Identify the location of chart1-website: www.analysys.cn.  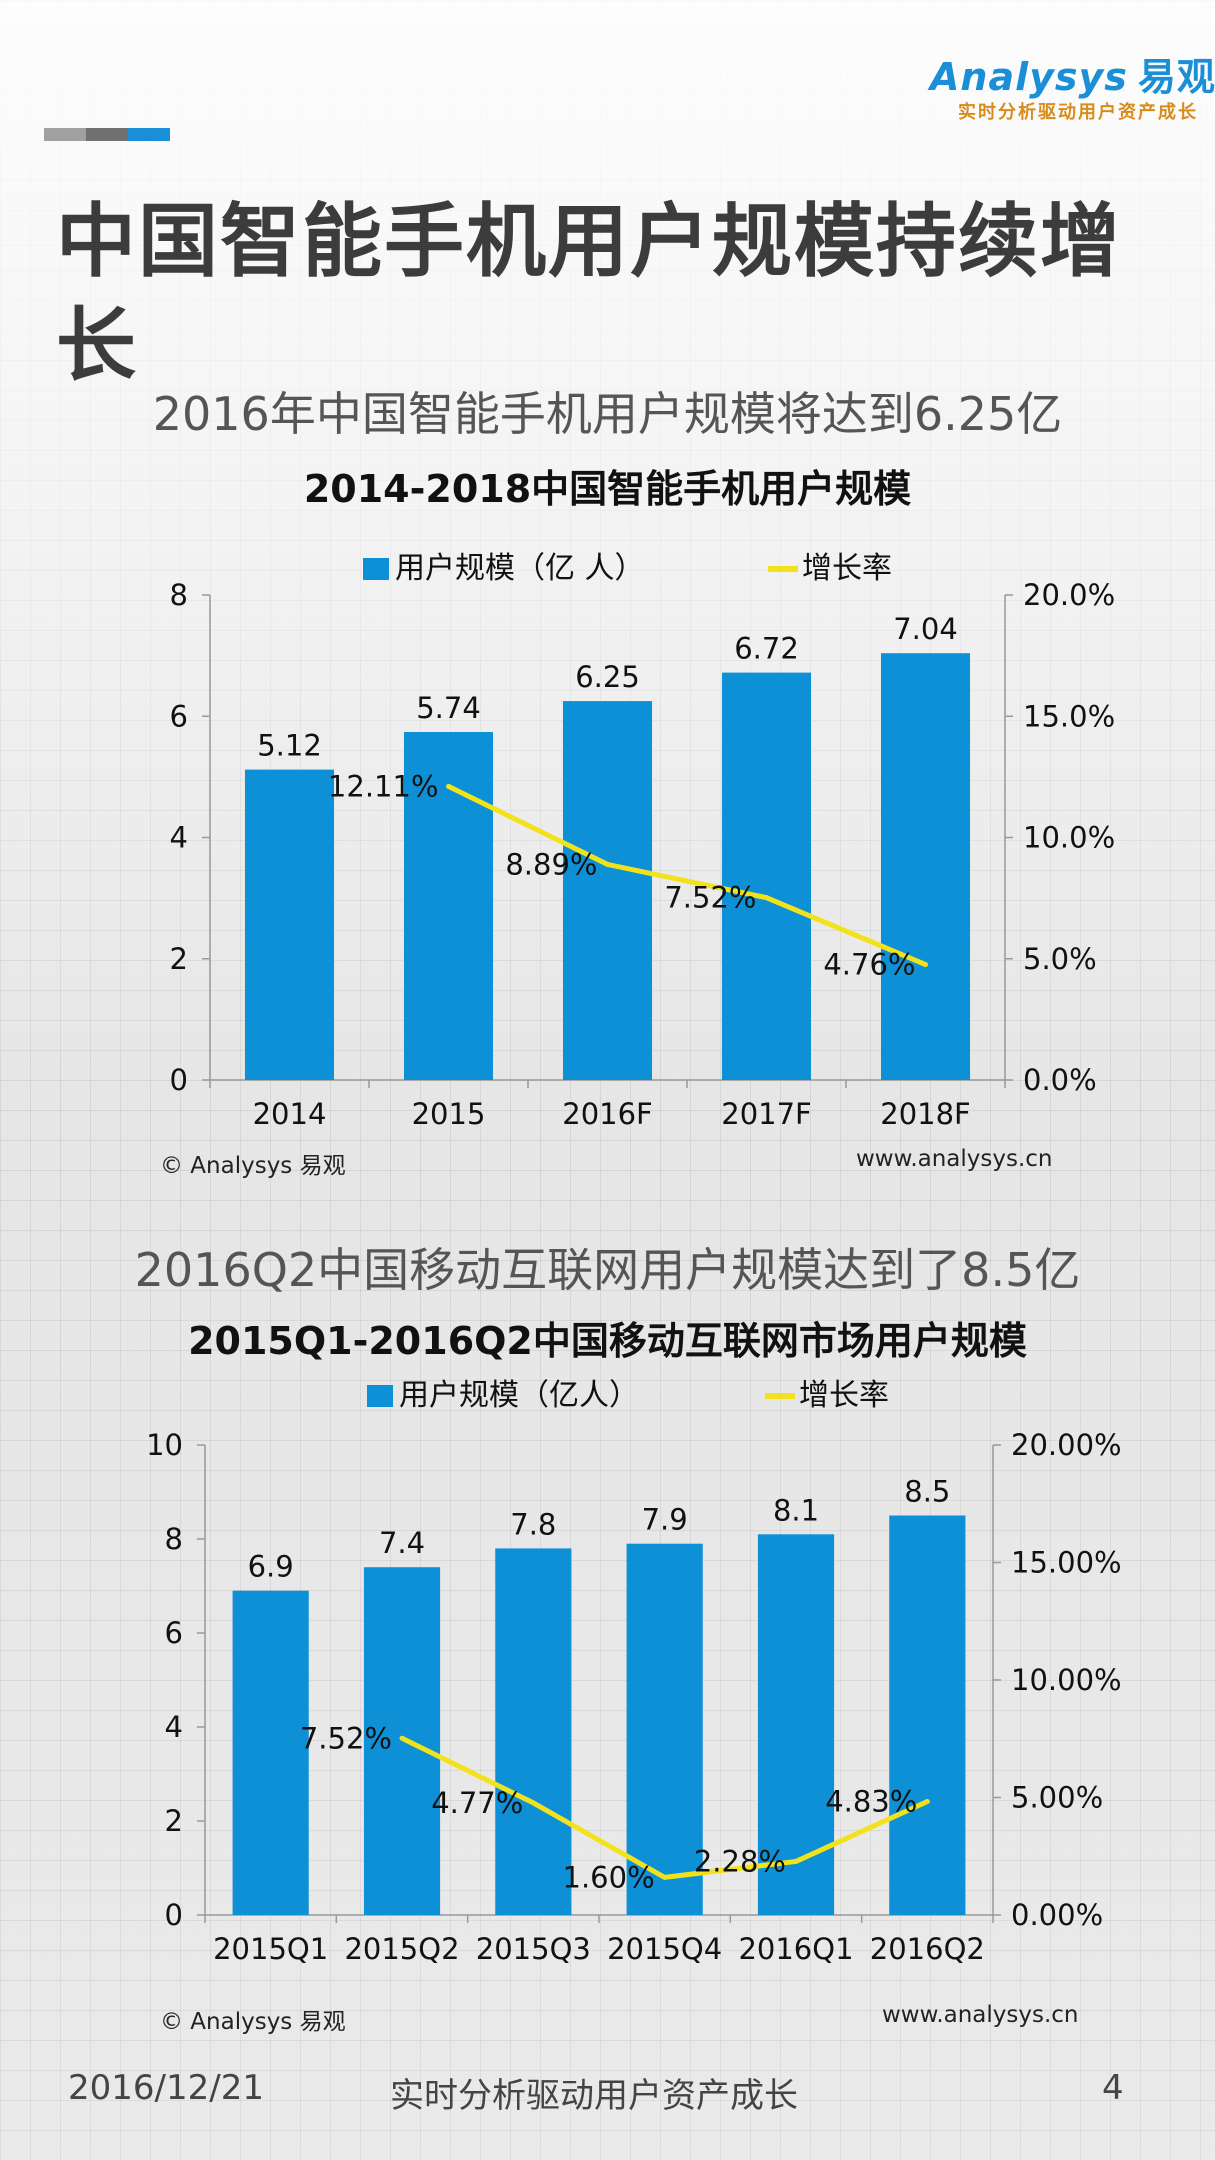
(954, 1159).